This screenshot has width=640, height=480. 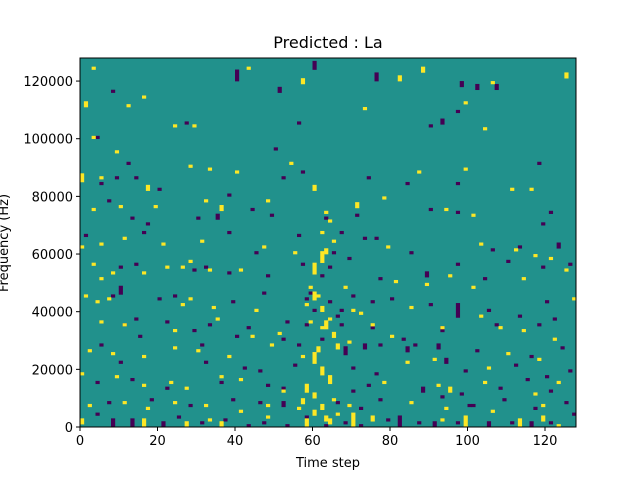 What do you see at coordinates (52, 197) in the screenshot?
I see `y-tick-label: 80000` at bounding box center [52, 197].